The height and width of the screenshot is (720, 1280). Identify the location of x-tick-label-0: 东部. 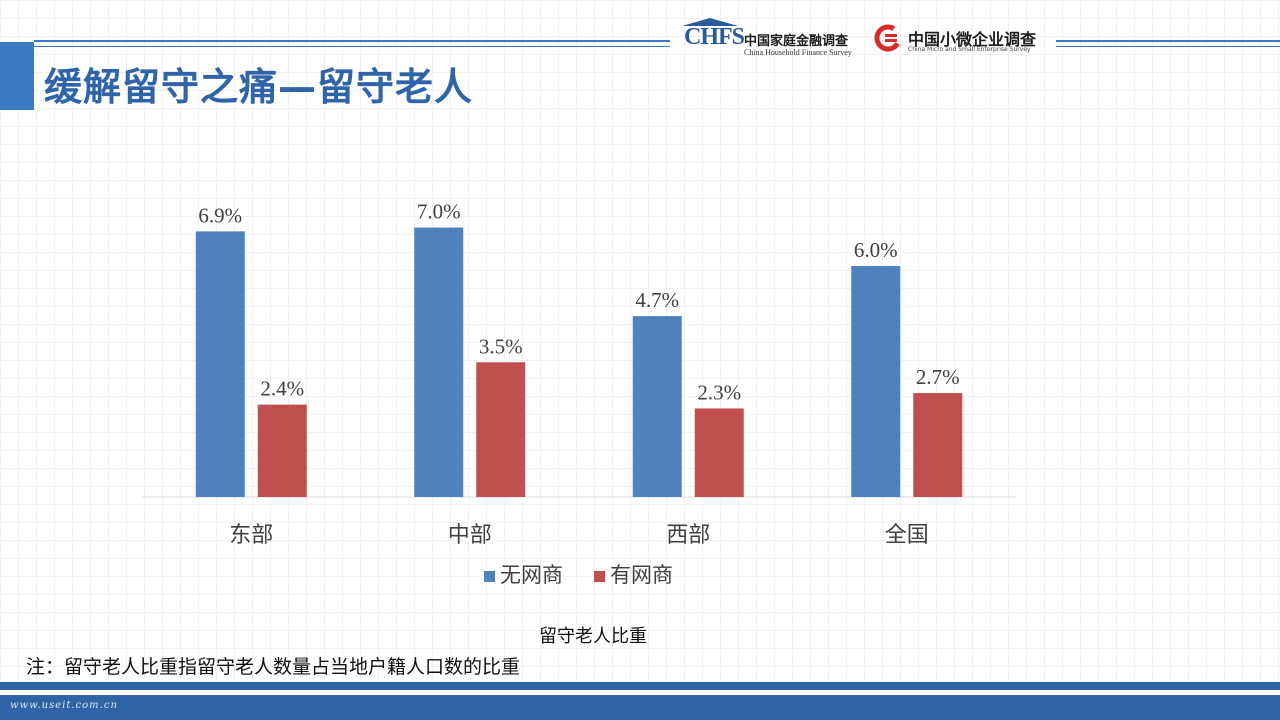
(251, 535).